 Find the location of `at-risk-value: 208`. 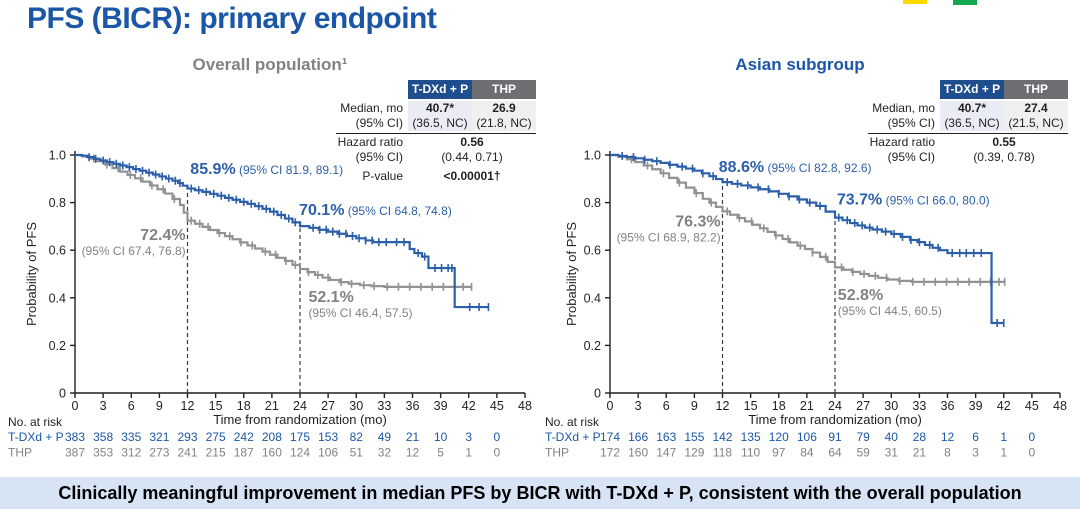

at-risk-value: 208 is located at coordinates (272, 437).